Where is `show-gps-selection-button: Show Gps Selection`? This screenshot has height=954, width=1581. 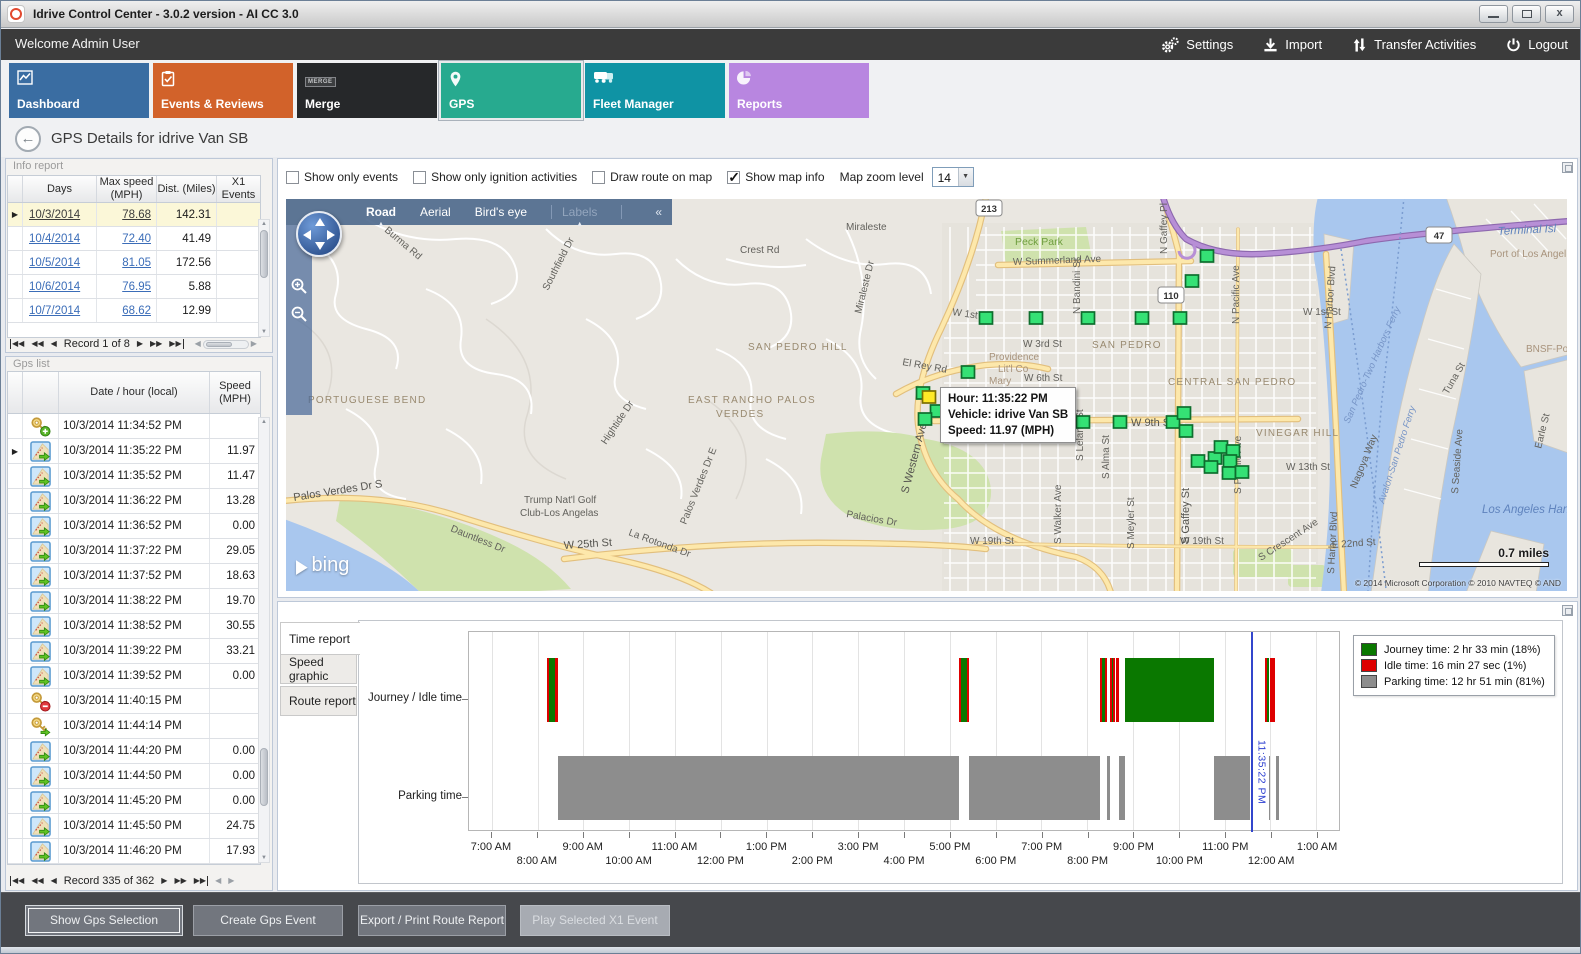 show-gps-selection-button: Show Gps Selection is located at coordinates (104, 920).